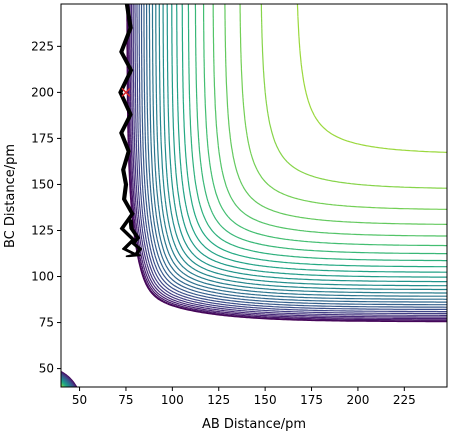 The width and height of the screenshot is (451, 433). Describe the element at coordinates (126, 92) in the screenshot. I see `start-point-marker` at that location.